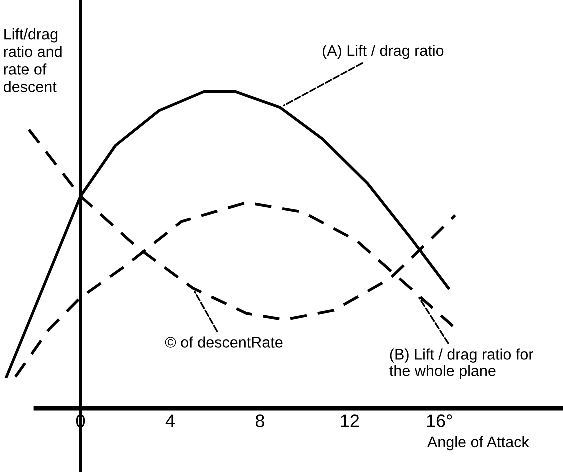  Describe the element at coordinates (383, 52) in the screenshot. I see `annotation: (A) Lift / drag ratio` at that location.